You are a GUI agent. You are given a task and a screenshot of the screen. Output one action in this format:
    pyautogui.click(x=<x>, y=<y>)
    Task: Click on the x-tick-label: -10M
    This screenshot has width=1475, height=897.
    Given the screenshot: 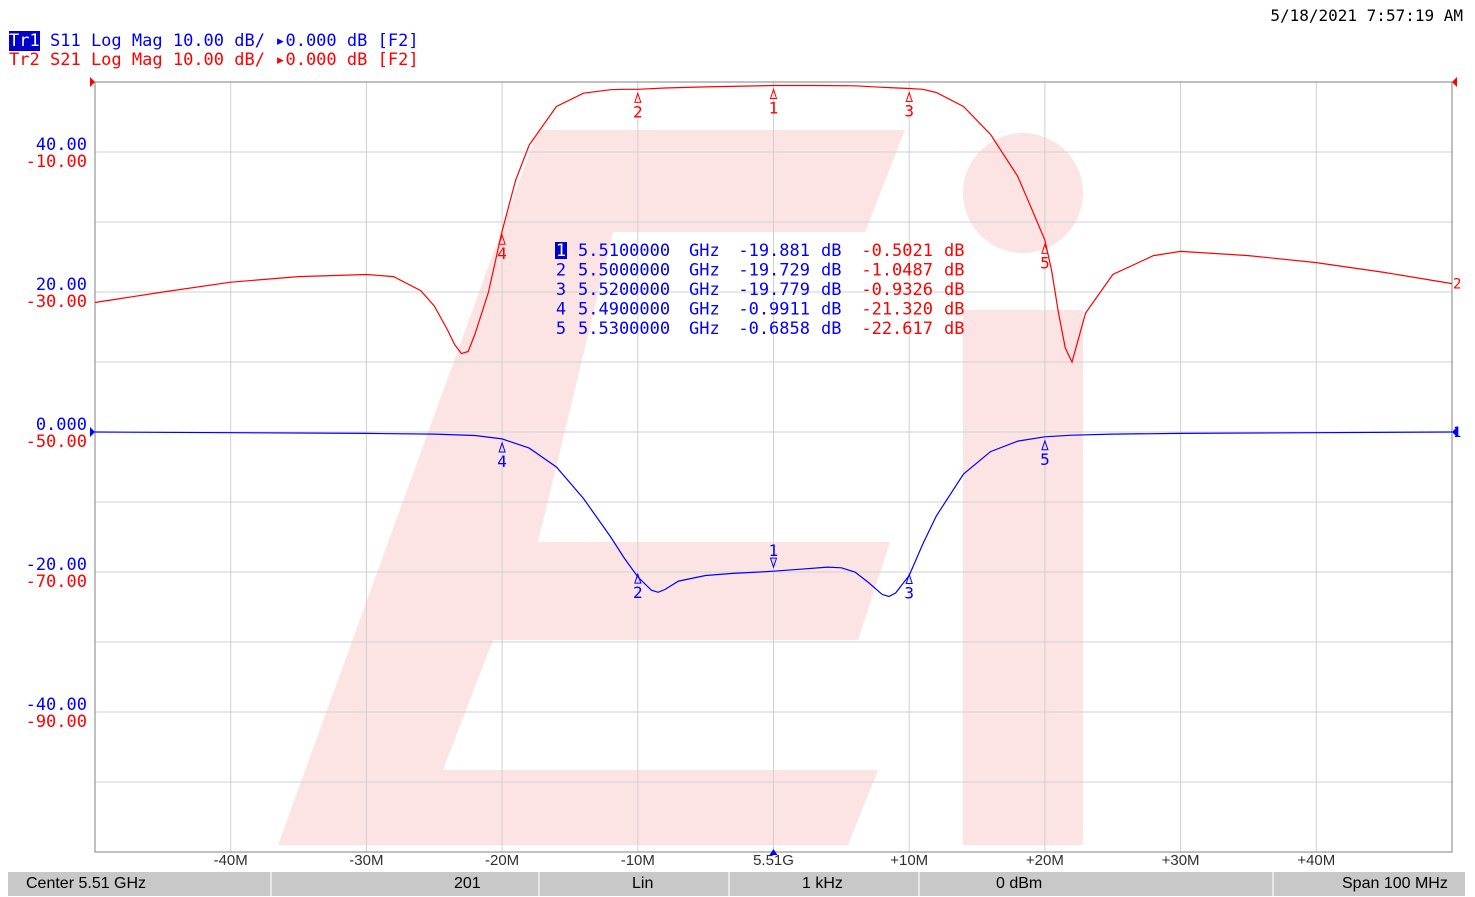 What is the action you would take?
    pyautogui.click(x=638, y=860)
    